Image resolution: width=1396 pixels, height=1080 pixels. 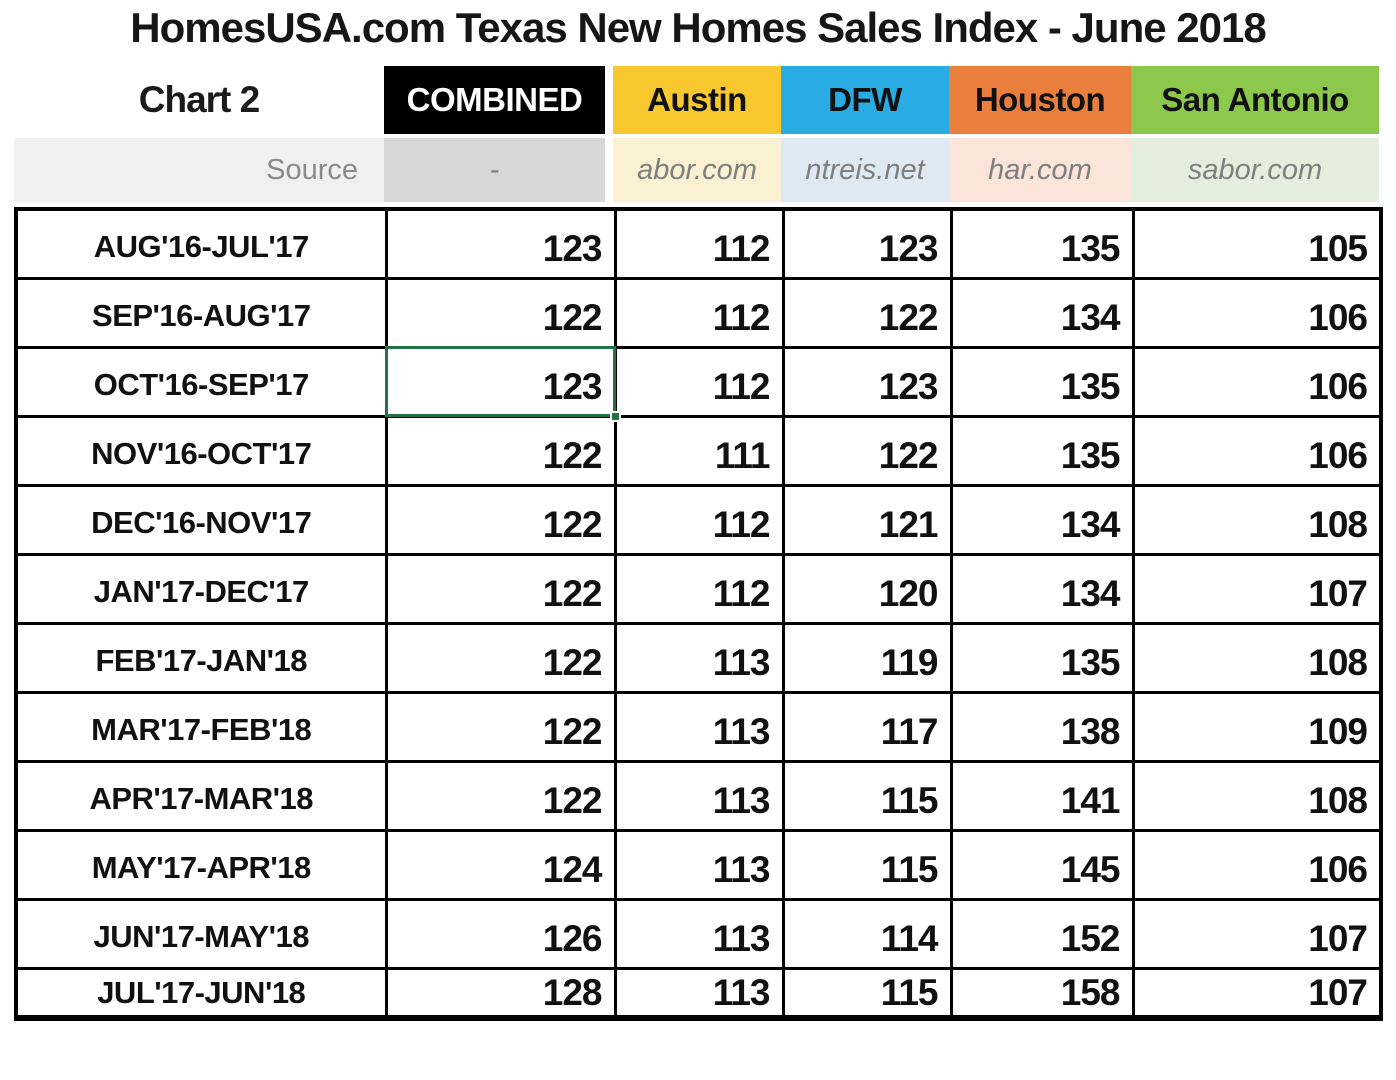 I want to click on source-cell-austin: abor.com, so click(x=697, y=170).